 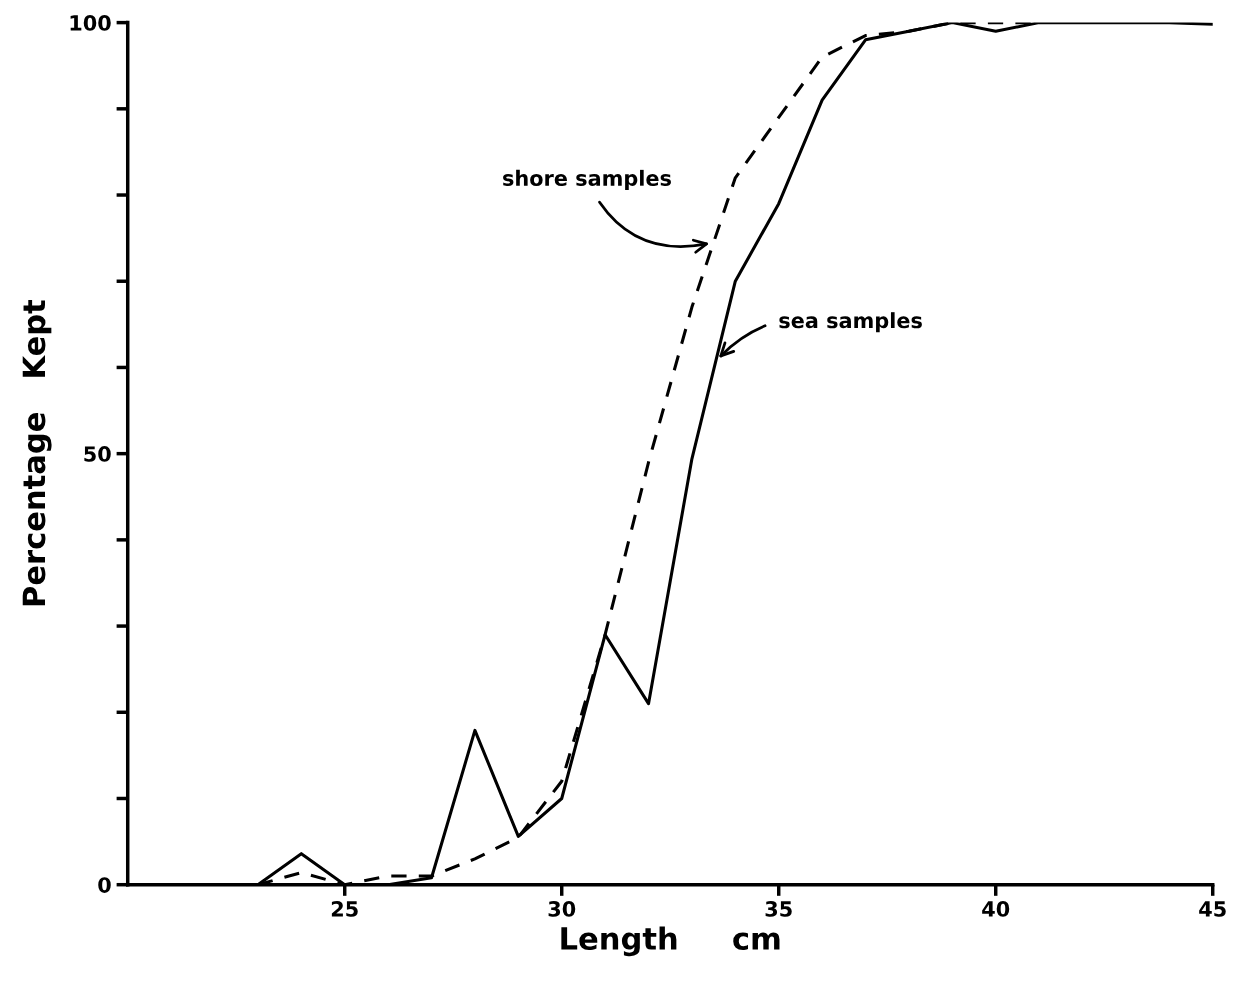 I want to click on x-tick-label: 30, so click(x=562, y=909).